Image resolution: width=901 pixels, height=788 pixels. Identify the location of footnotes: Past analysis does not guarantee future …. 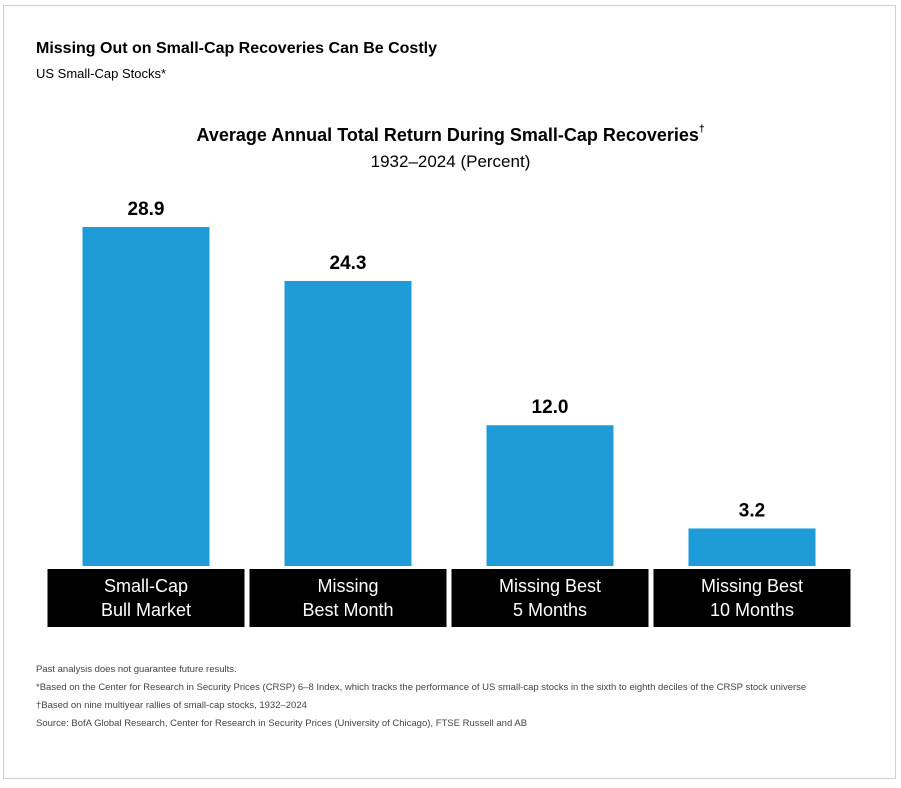
(421, 697).